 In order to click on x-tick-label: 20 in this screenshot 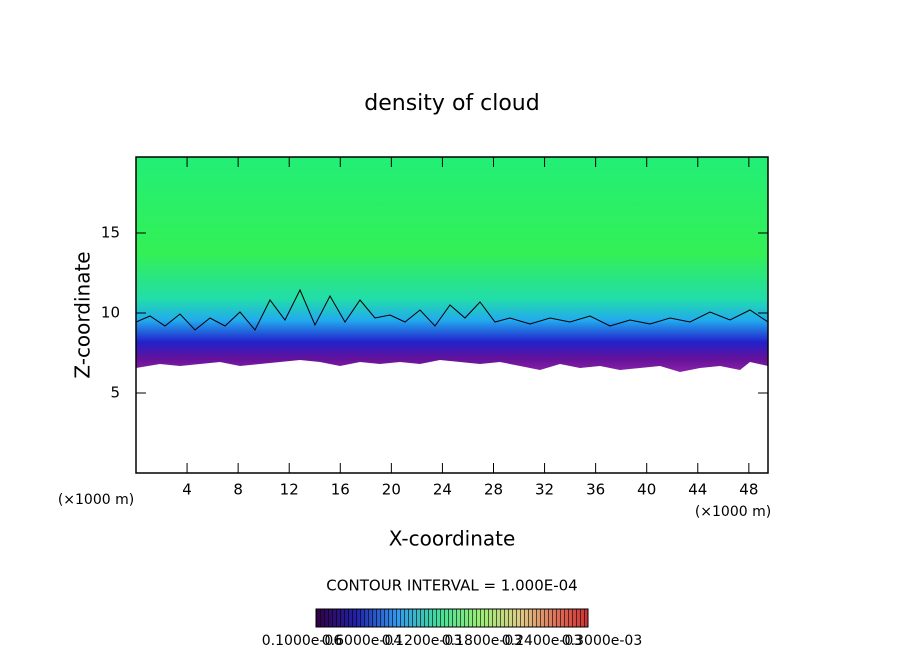, I will do `click(391, 490)`.